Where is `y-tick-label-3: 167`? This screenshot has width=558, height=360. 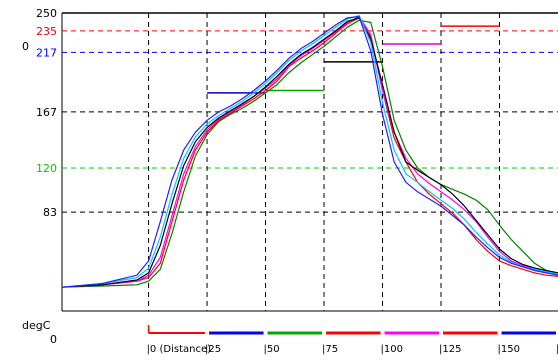
y-tick-label-3: 167 is located at coordinates (46, 112).